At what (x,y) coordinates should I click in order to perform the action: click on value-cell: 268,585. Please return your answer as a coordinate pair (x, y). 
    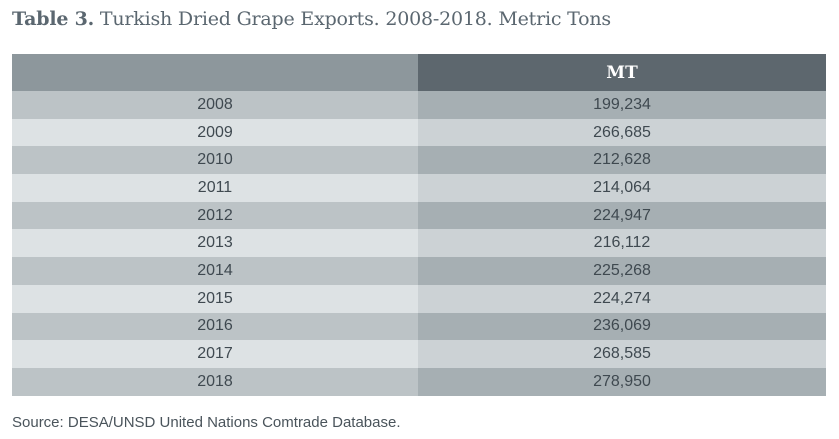
    Looking at the image, I should click on (622, 354).